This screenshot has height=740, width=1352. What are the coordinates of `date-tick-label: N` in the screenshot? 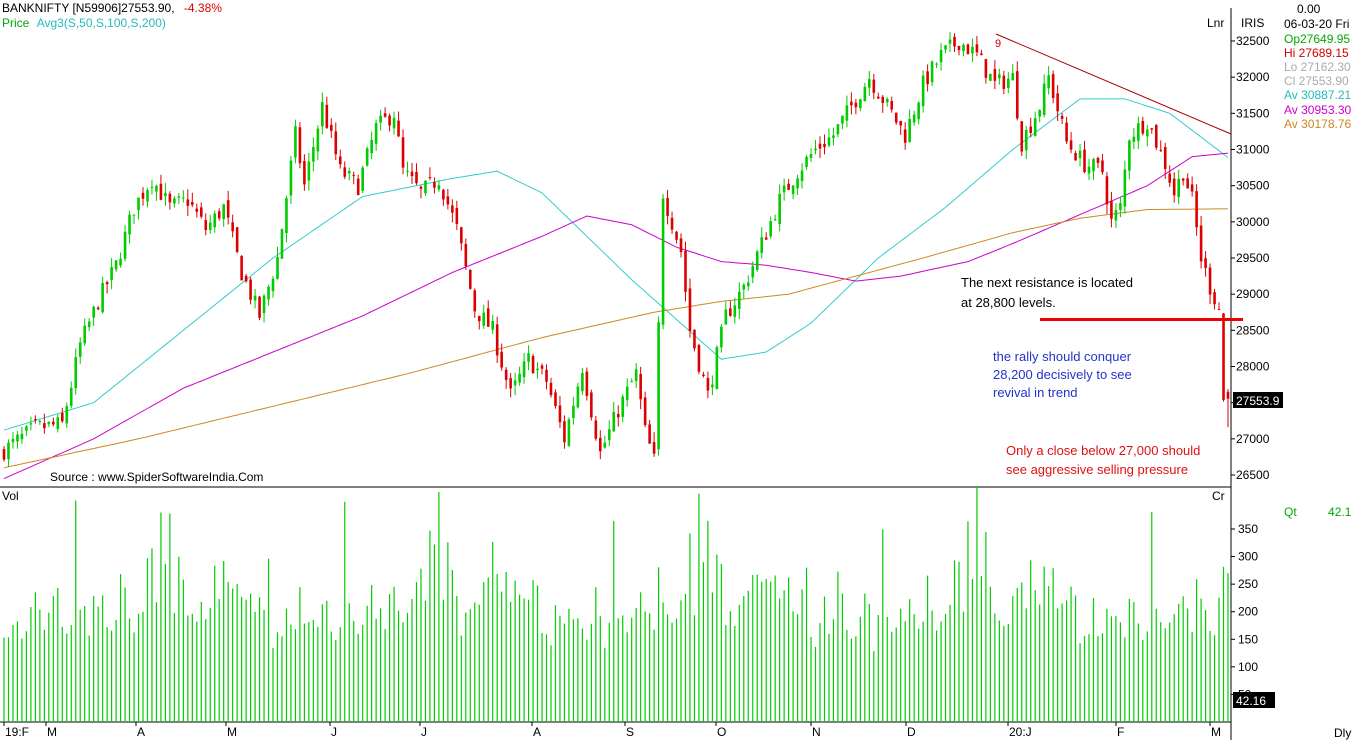 It's located at (816, 732).